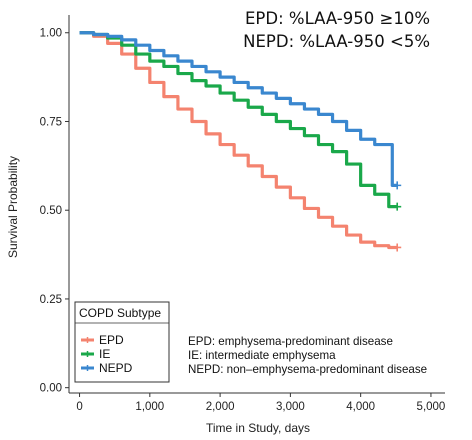 Image resolution: width=472 pixels, height=440 pixels. I want to click on y-tick-label: 1.00, so click(51, 34).